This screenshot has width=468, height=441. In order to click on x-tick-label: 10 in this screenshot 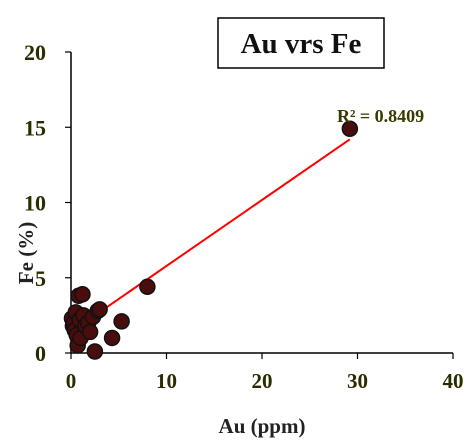, I will do `click(166, 381)`.